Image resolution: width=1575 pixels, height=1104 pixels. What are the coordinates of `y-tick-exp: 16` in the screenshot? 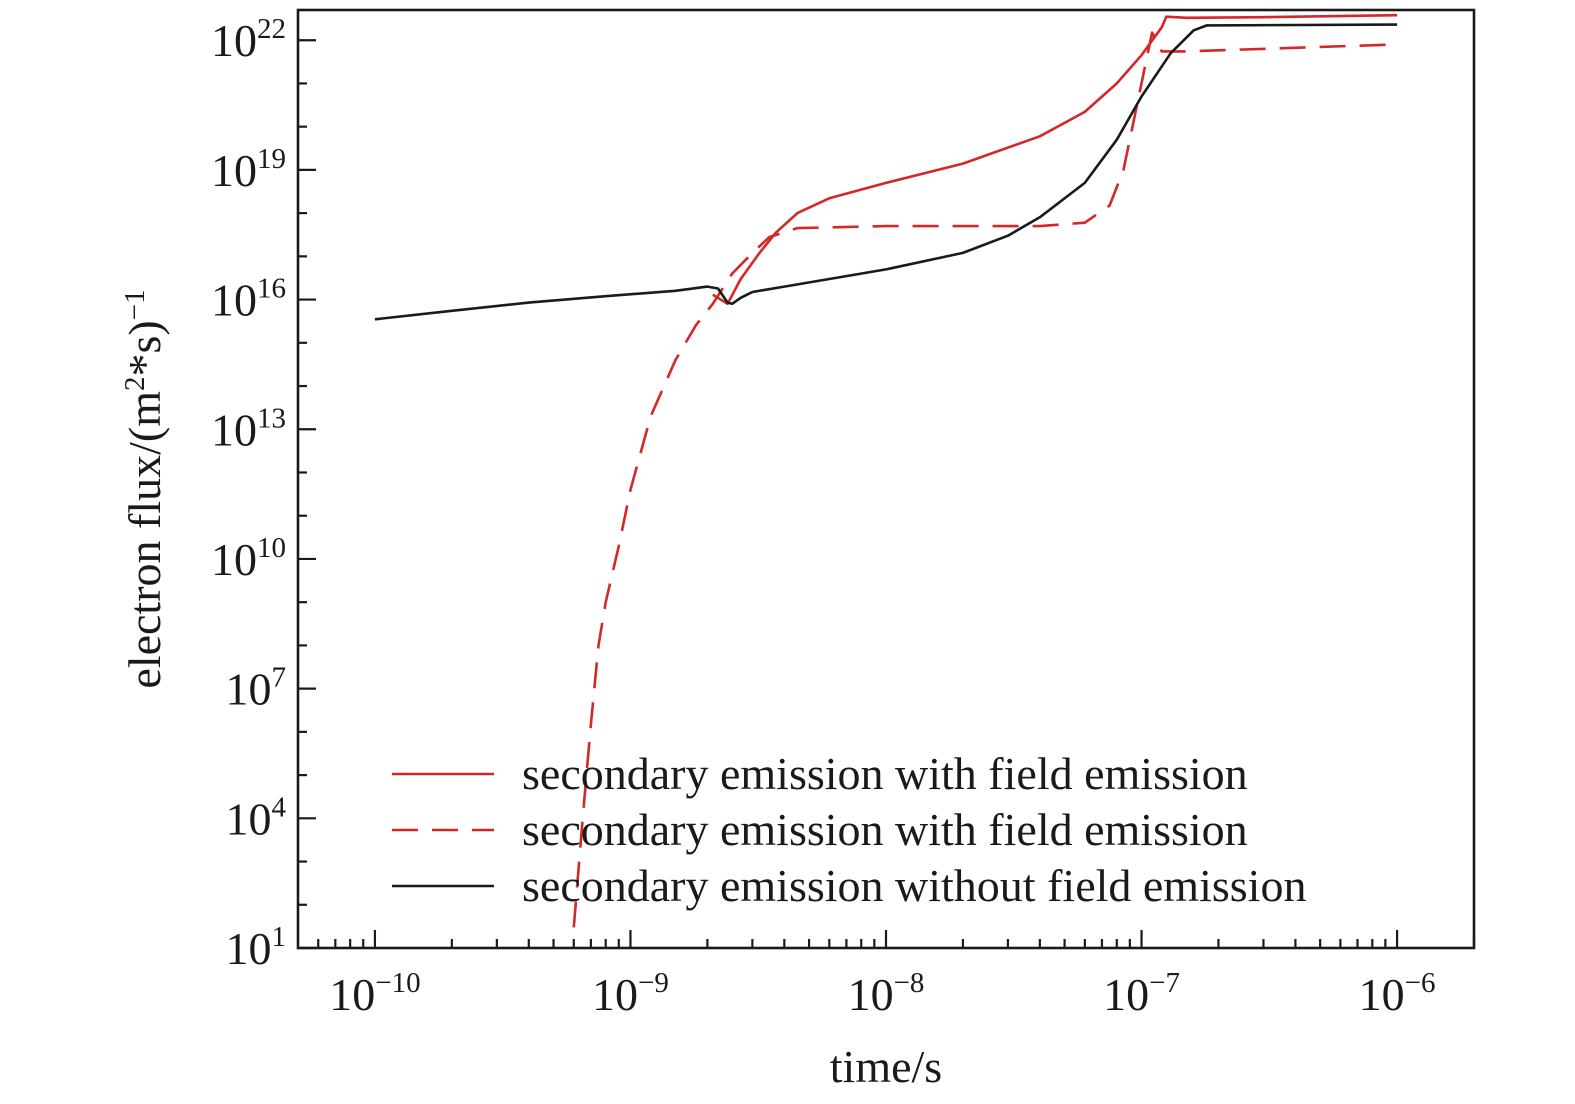 It's located at (271, 289).